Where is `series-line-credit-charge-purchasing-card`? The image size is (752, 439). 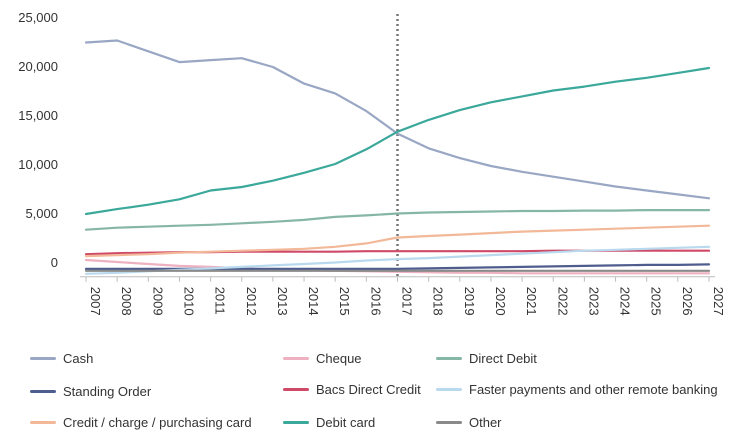 series-line-credit-charge-purchasing-card is located at coordinates (397, 241).